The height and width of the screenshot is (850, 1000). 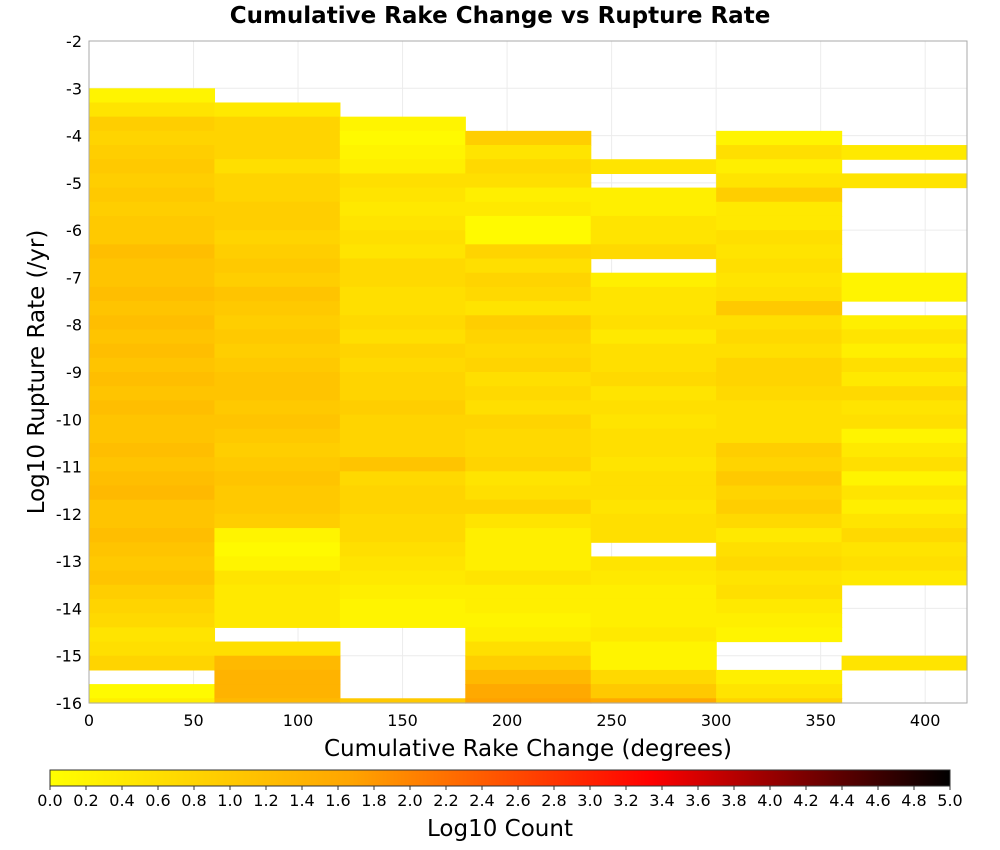 What do you see at coordinates (877, 800) in the screenshot?
I see `colorbar-tick-label: 4.6` at bounding box center [877, 800].